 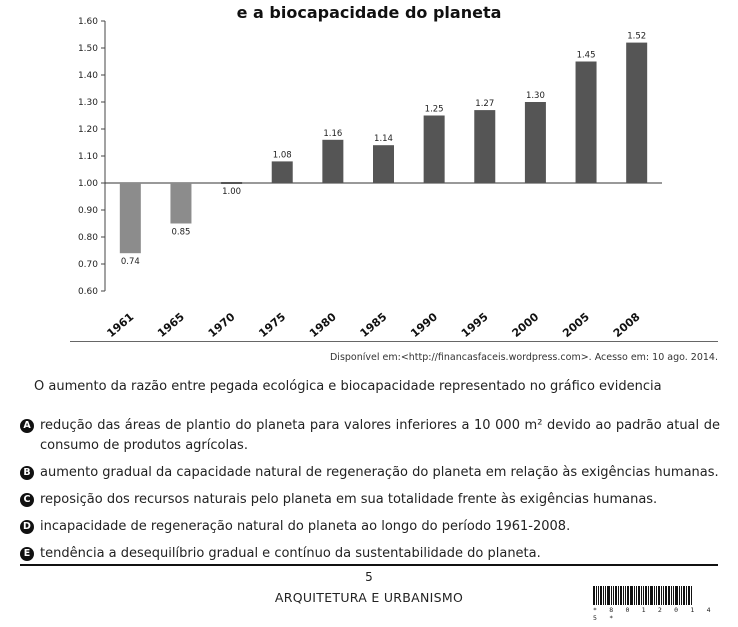 I want to click on bar-1995, so click(x=485, y=146).